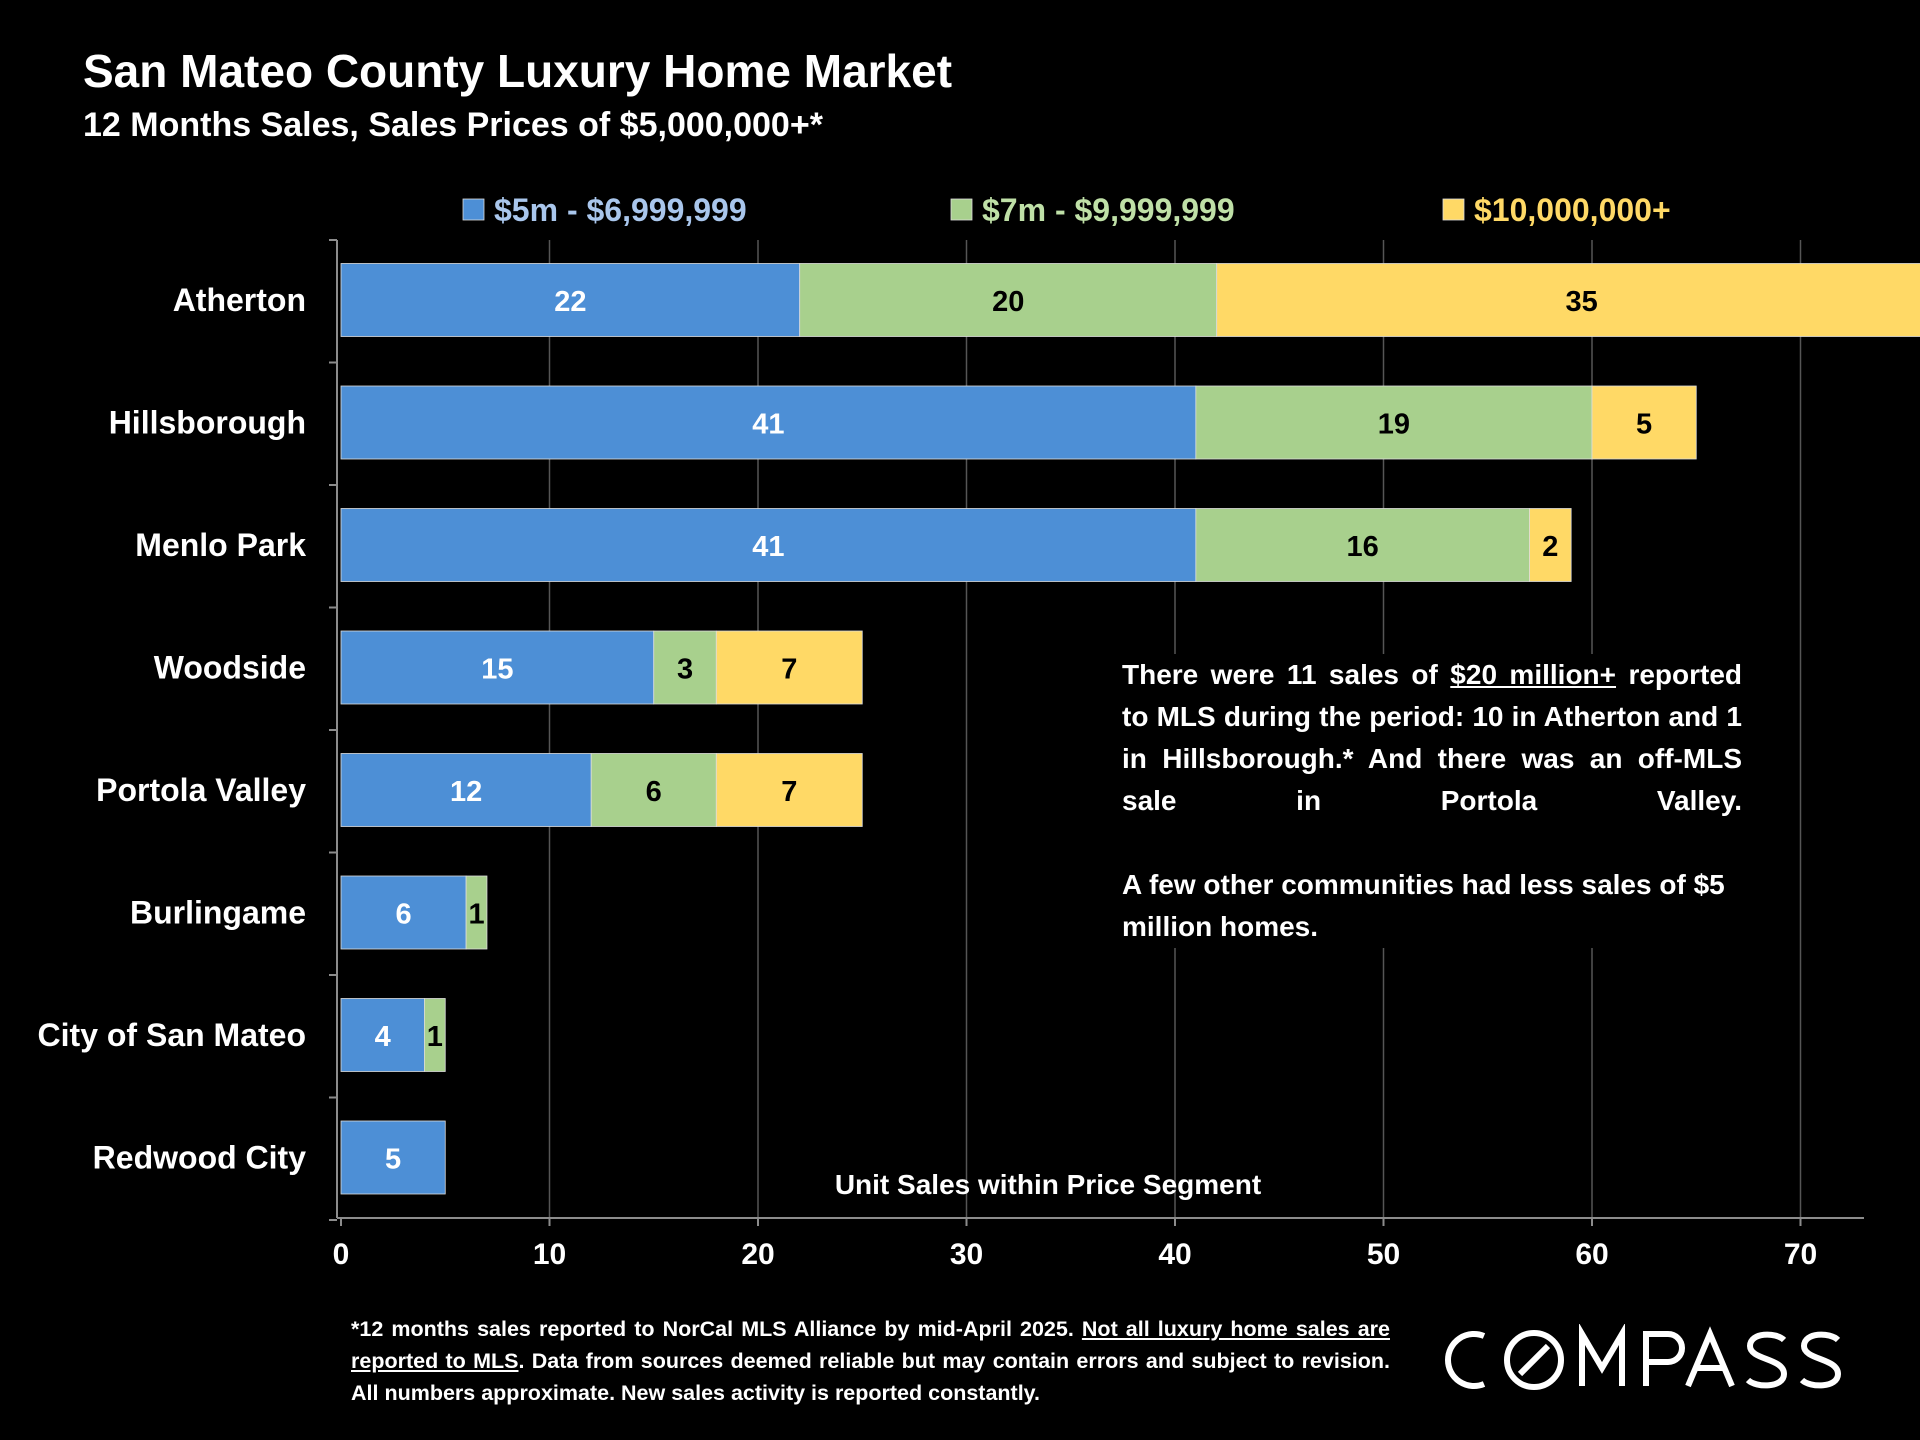  I want to click on logo-s2, so click(1820, 1360).